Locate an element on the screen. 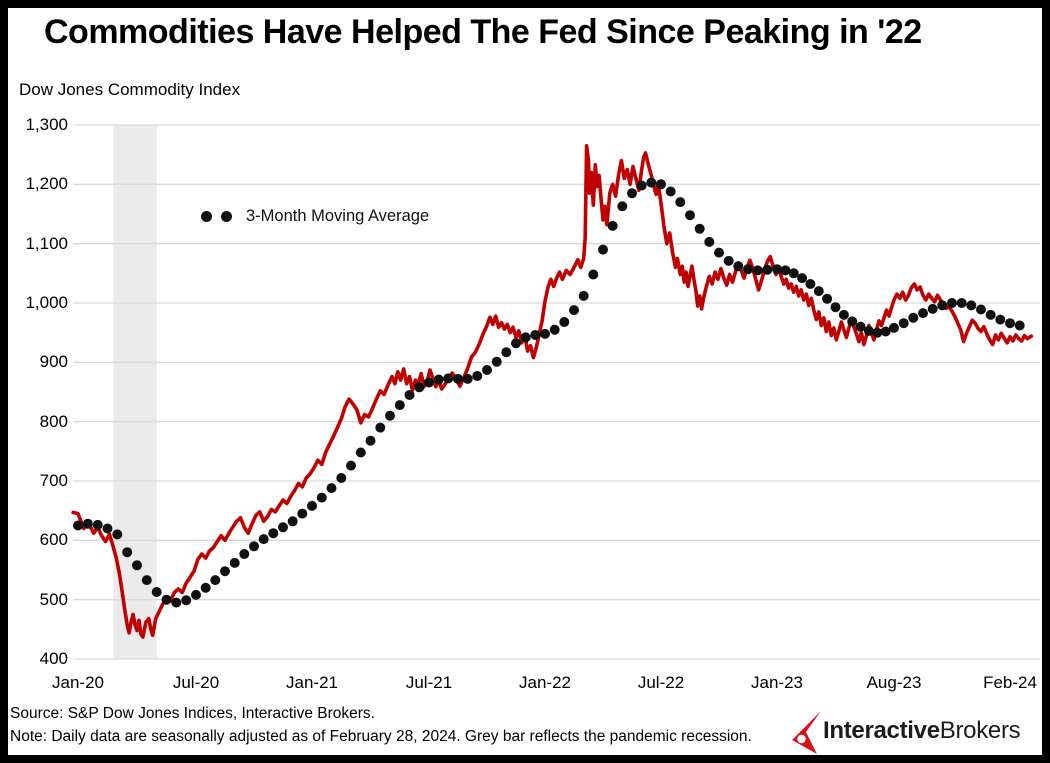  x-axis-tick-label: Jan-22 is located at coordinates (545, 682).